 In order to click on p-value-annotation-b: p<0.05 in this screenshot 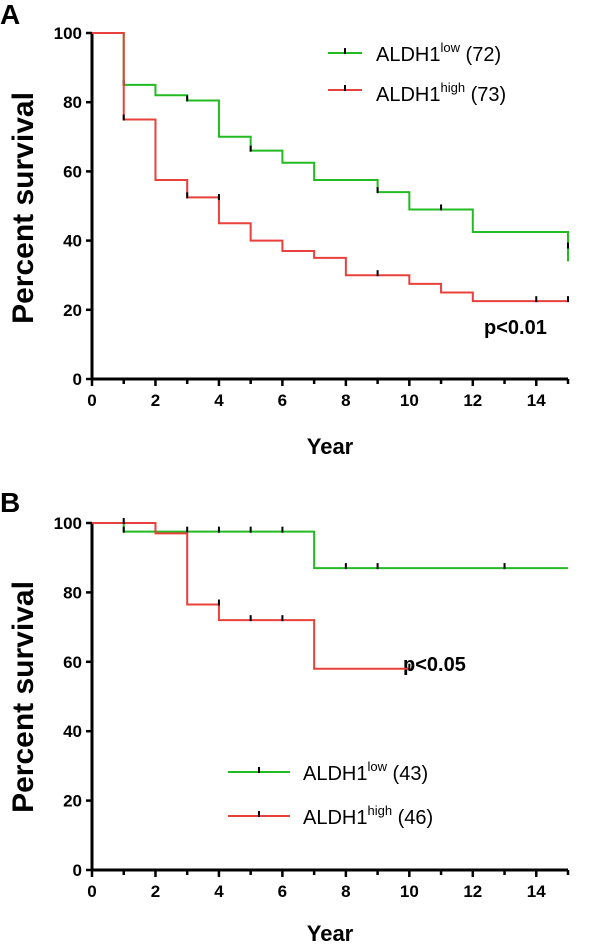, I will do `click(434, 665)`.